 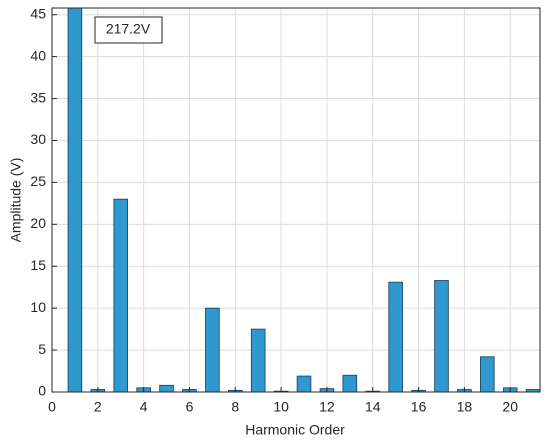 I want to click on y-tick-label: 30, so click(x=38, y=139).